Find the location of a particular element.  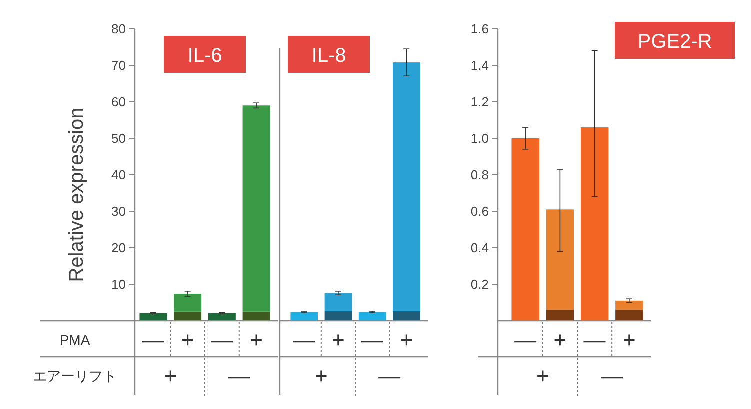

y-axis-title: Relative expression is located at coordinates (77, 195).